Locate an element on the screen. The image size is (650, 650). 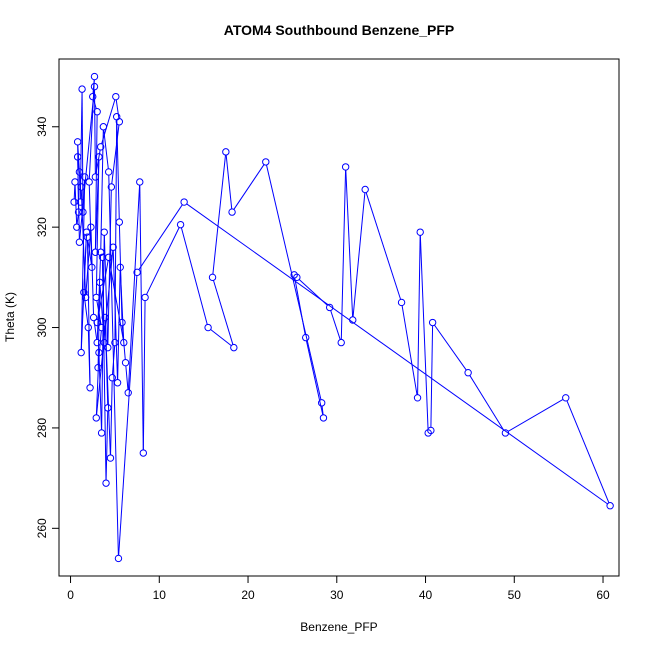
x-tick-label: 30 is located at coordinates (337, 595).